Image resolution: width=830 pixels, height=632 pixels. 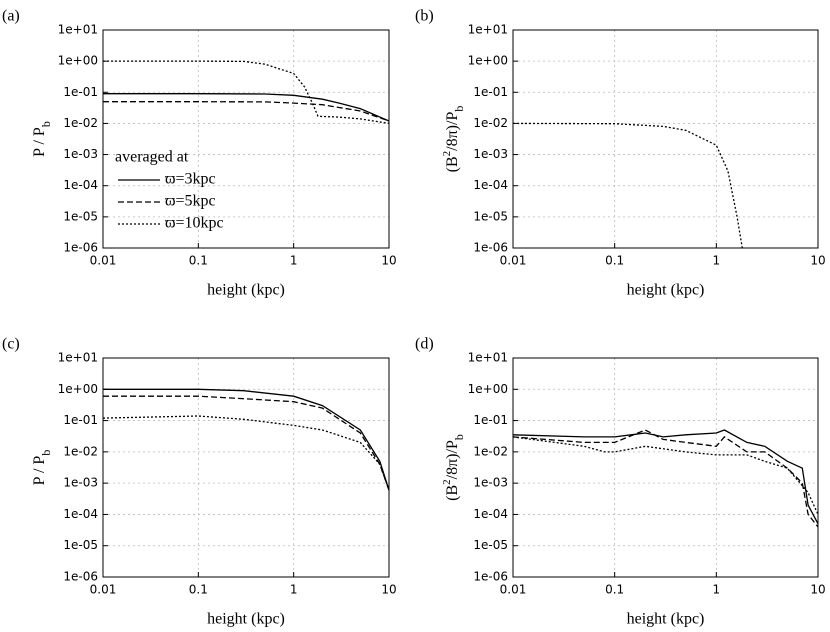 What do you see at coordinates (152, 157) in the screenshot?
I see `legend-title: averaged at` at bounding box center [152, 157].